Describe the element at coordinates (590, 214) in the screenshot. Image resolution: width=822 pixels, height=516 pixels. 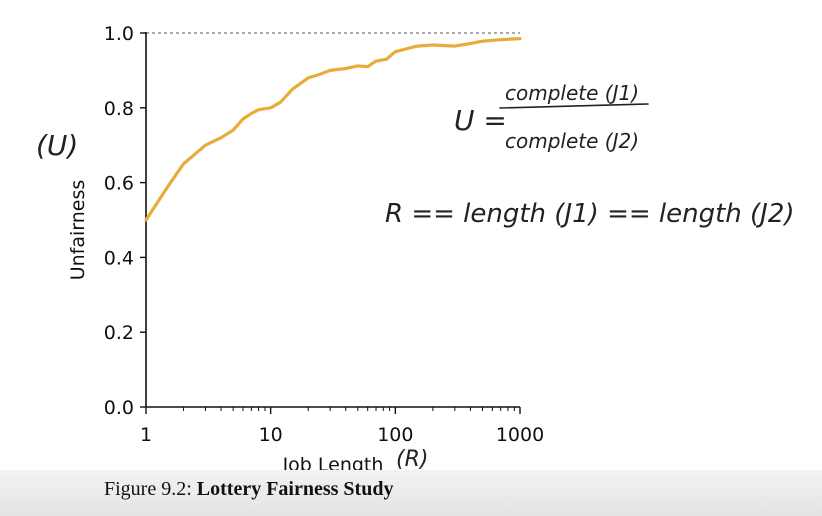
I see `hand-rule: R == length (J1) == length (J2)` at that location.